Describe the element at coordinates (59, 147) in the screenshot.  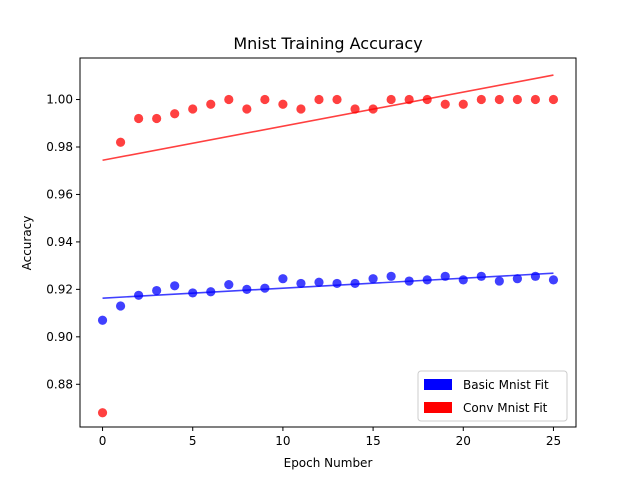
I see `y-tick-label: 0.98` at that location.